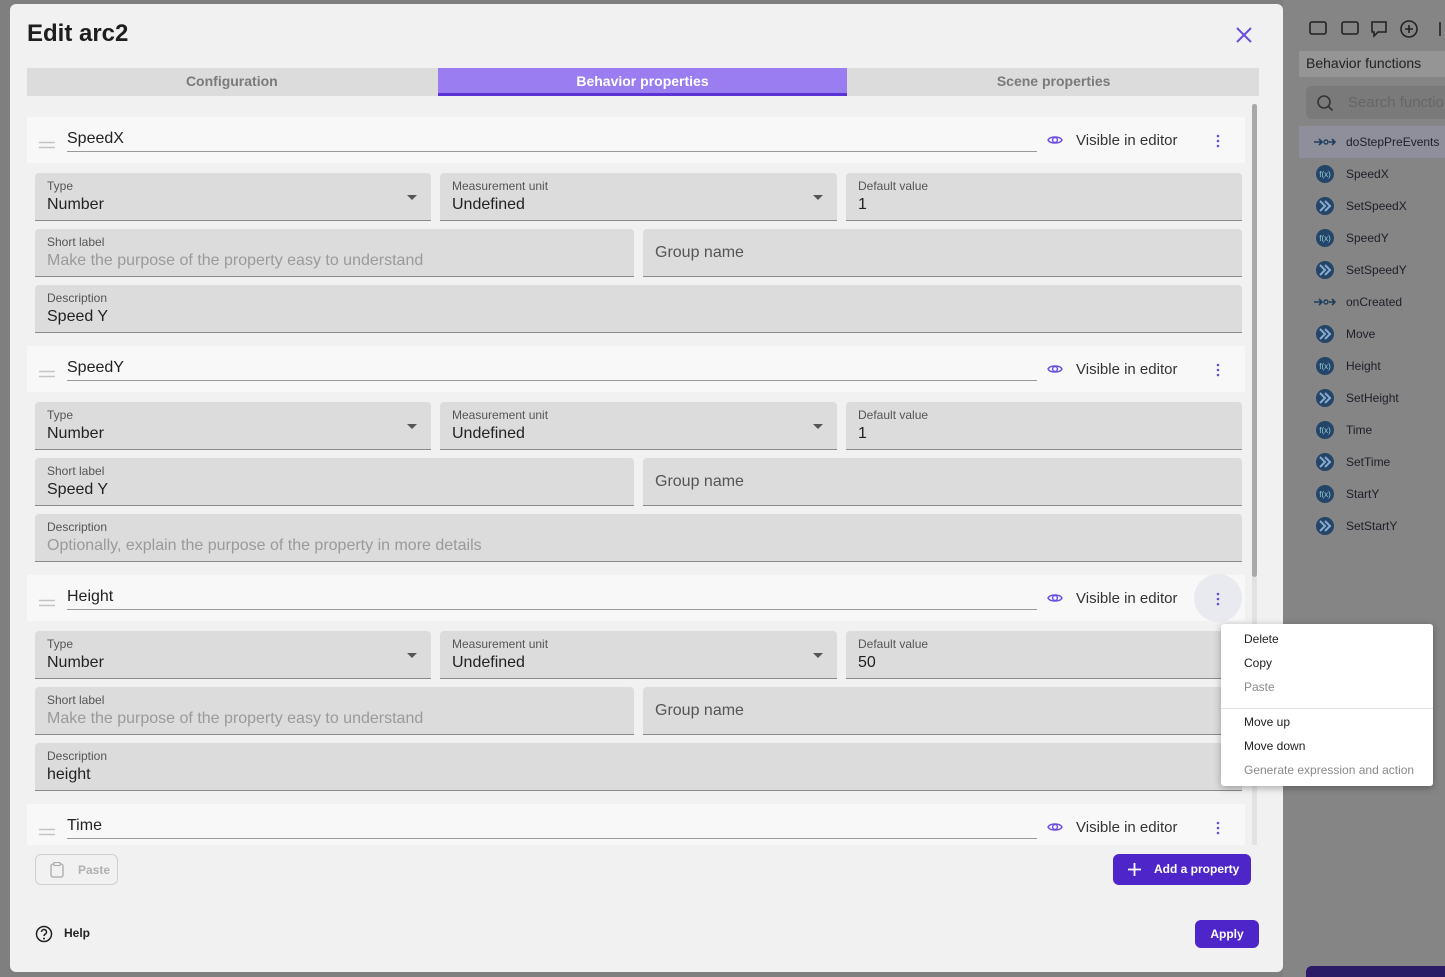 The height and width of the screenshot is (977, 1445). I want to click on function-name: Time, so click(1359, 430).